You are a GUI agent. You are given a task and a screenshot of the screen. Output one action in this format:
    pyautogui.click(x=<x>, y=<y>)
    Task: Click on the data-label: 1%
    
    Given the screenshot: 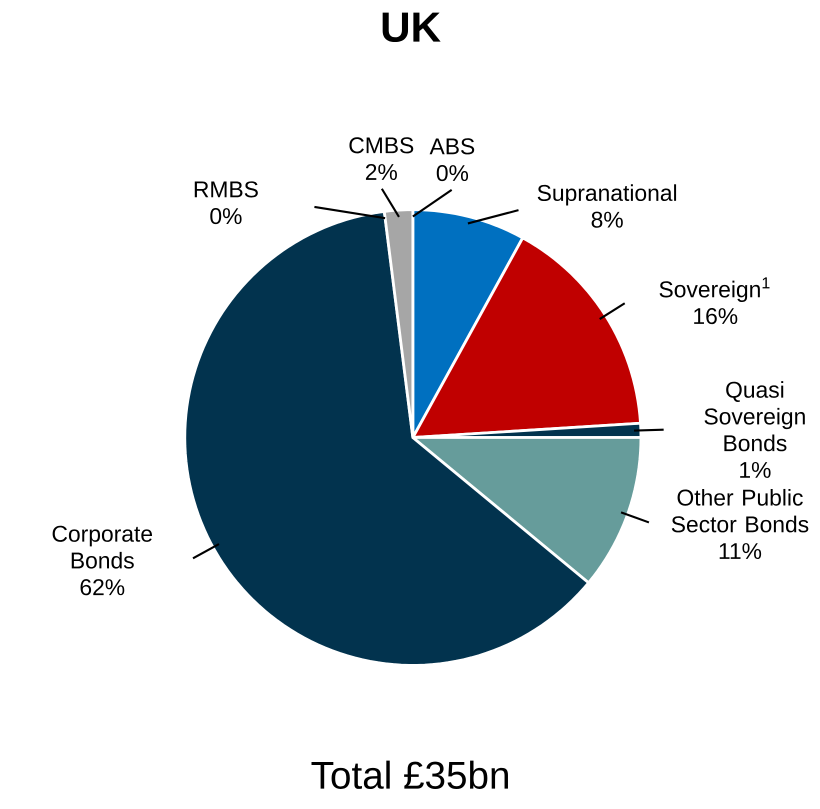 What is the action you would take?
    pyautogui.click(x=755, y=470)
    